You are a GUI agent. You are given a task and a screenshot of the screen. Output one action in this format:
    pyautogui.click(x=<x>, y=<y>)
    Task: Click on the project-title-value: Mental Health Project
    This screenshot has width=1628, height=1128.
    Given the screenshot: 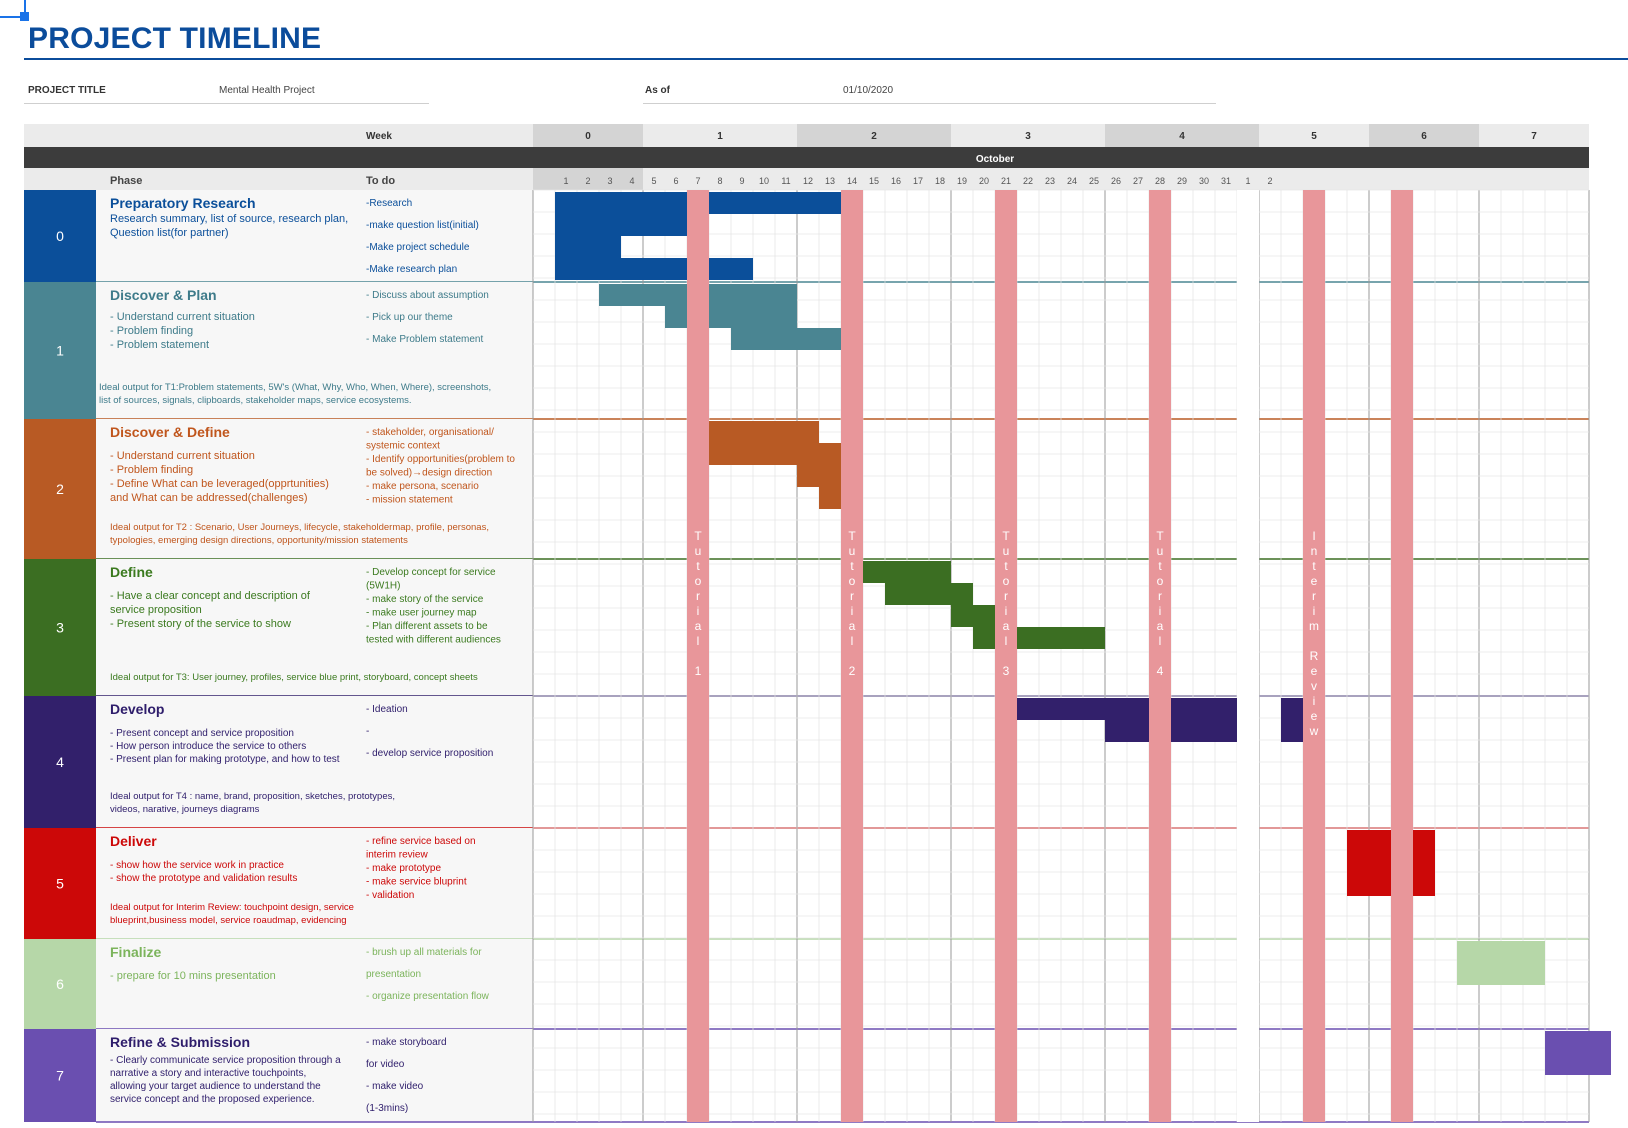 What is the action you would take?
    pyautogui.click(x=267, y=90)
    